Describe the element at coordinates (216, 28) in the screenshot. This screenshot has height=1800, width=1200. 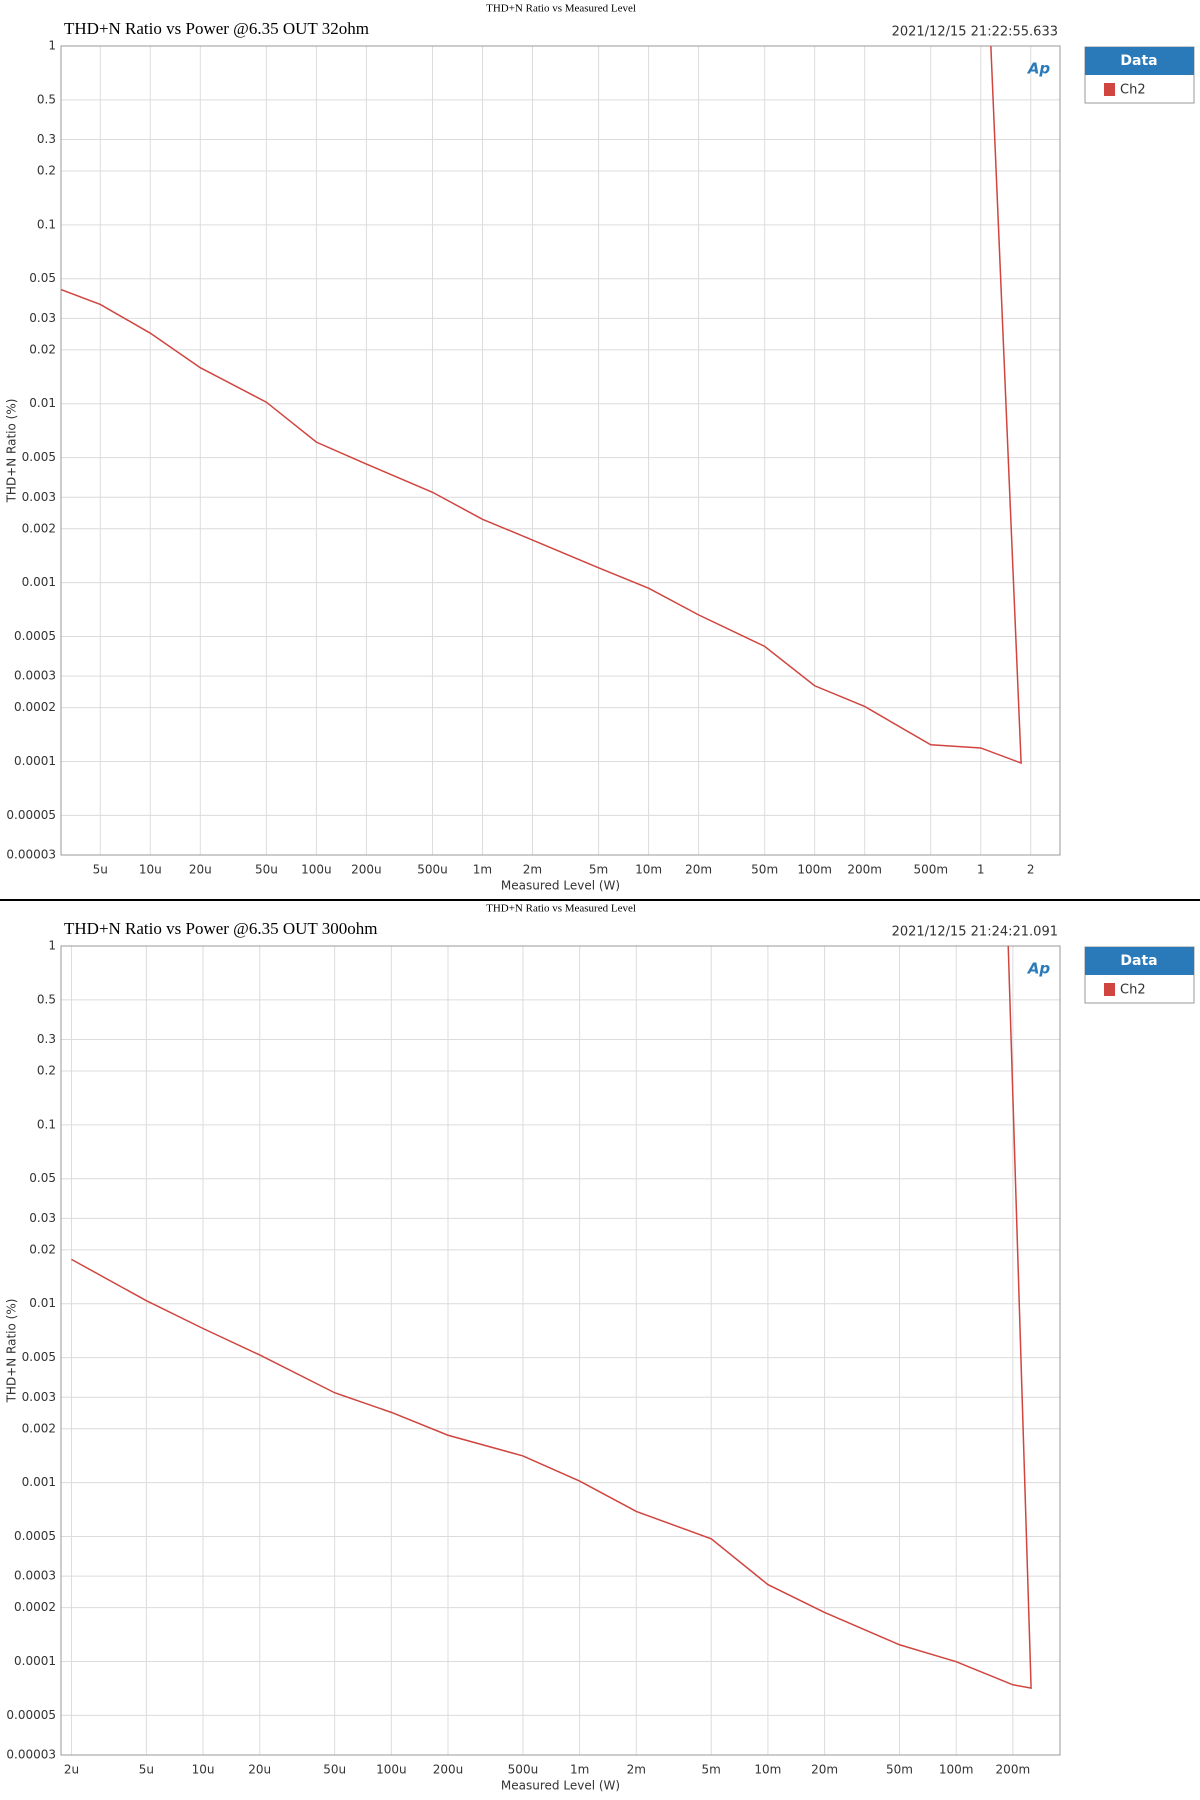
I see `chart-title: THD+N Ratio vs Power @6.35 OUT 32ohm` at that location.